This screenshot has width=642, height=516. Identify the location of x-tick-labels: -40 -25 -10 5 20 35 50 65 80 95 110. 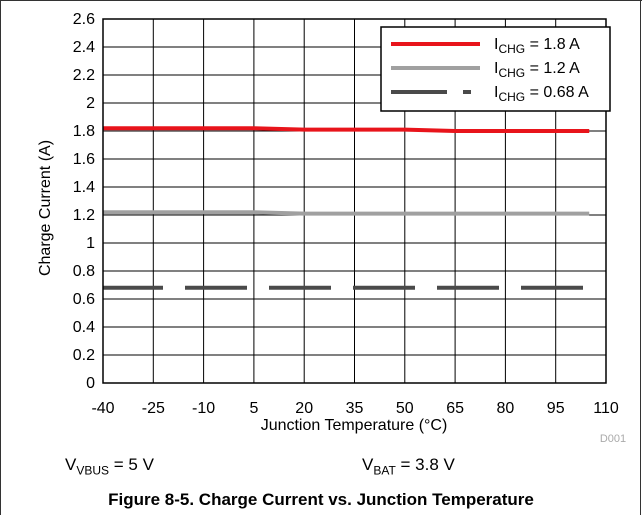
(354, 408).